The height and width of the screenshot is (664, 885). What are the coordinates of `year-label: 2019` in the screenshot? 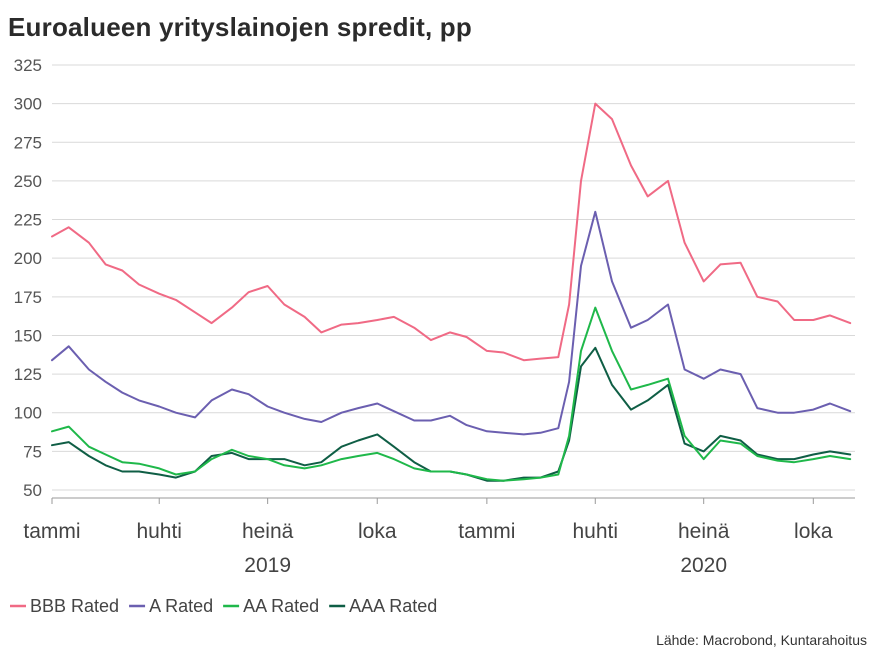 It's located at (267, 565).